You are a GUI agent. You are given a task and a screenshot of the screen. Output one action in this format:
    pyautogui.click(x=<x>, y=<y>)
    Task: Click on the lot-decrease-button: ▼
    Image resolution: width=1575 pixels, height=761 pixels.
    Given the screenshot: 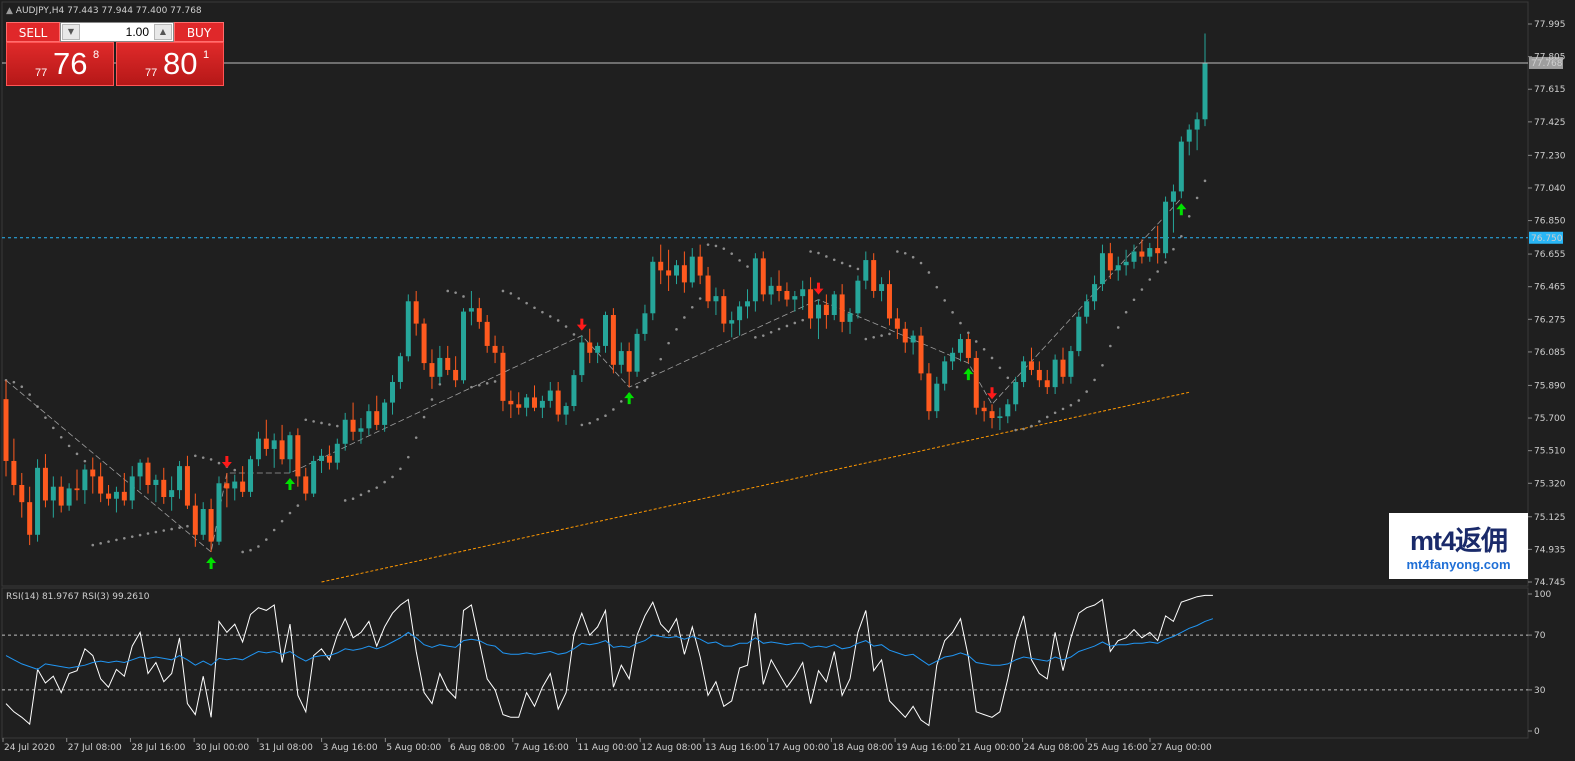 What is the action you would take?
    pyautogui.click(x=71, y=32)
    